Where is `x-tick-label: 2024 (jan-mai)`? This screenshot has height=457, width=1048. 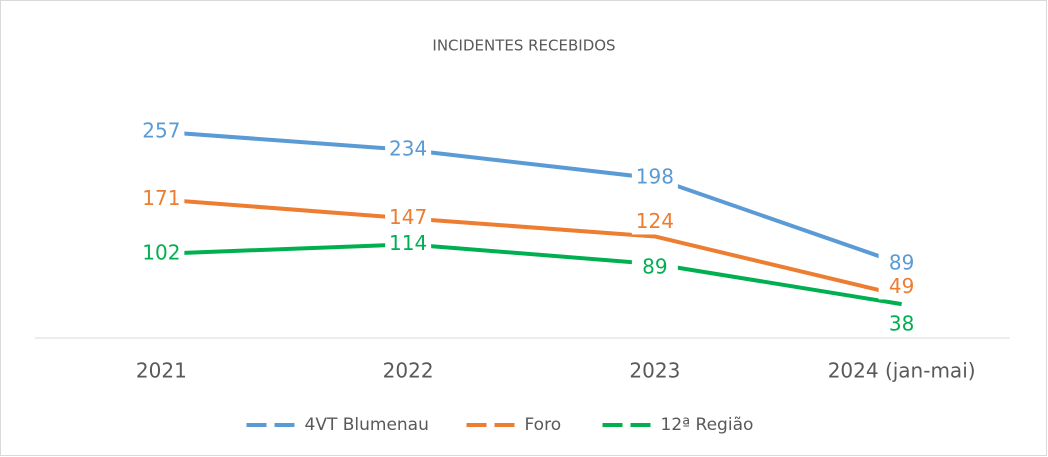
x-tick-label: 2024 (jan-mai) is located at coordinates (902, 371).